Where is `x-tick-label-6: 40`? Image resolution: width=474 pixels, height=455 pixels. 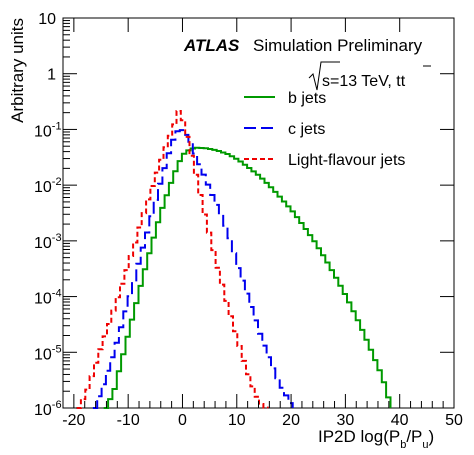 x-tick-label-6: 40 is located at coordinates (400, 420).